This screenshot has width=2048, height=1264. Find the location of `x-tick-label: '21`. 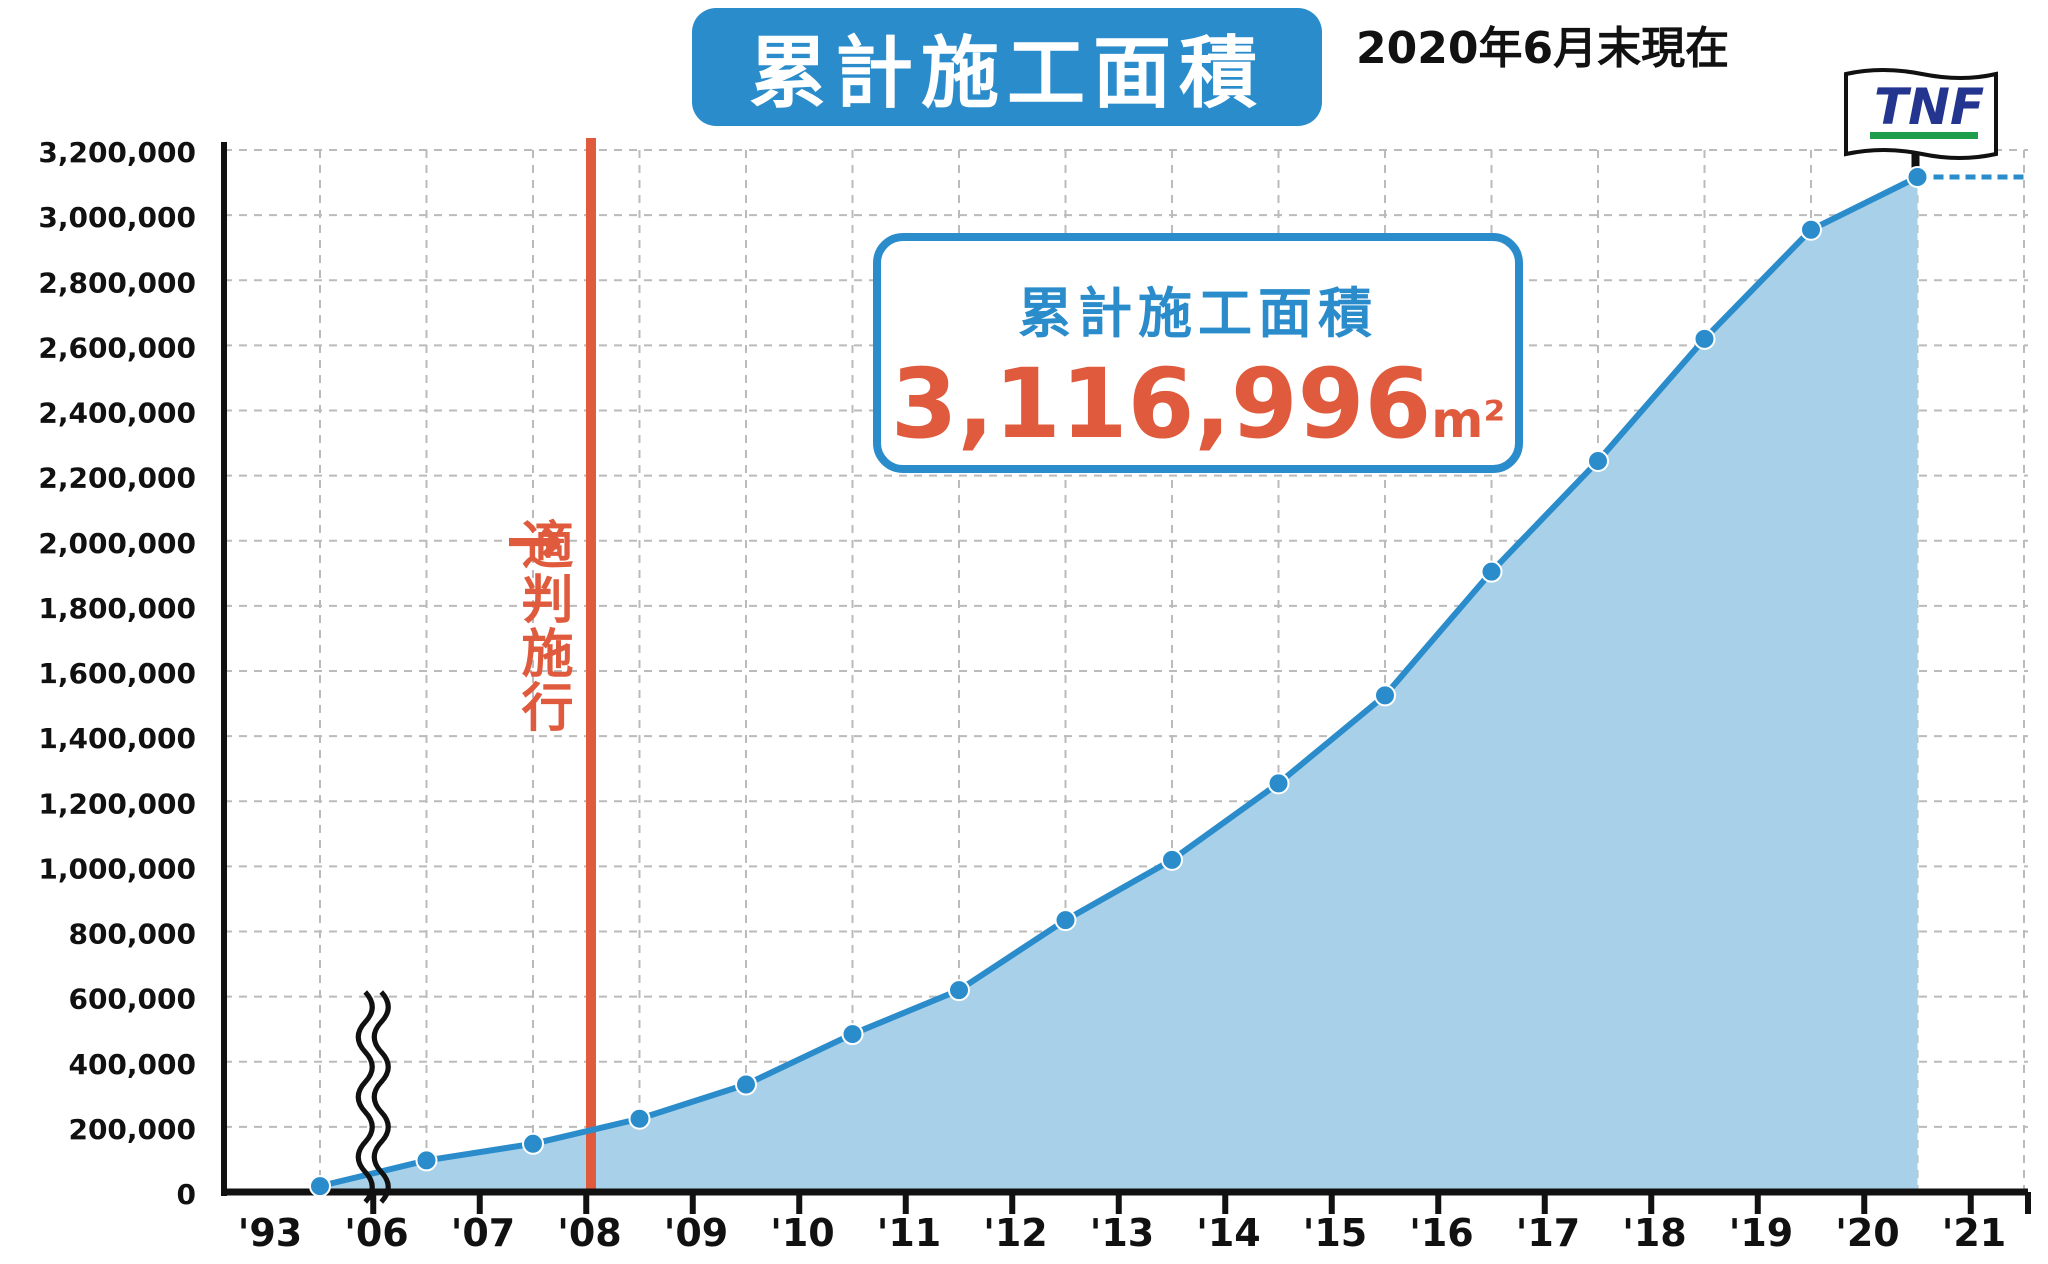

x-tick-label: '21 is located at coordinates (1974, 1233).